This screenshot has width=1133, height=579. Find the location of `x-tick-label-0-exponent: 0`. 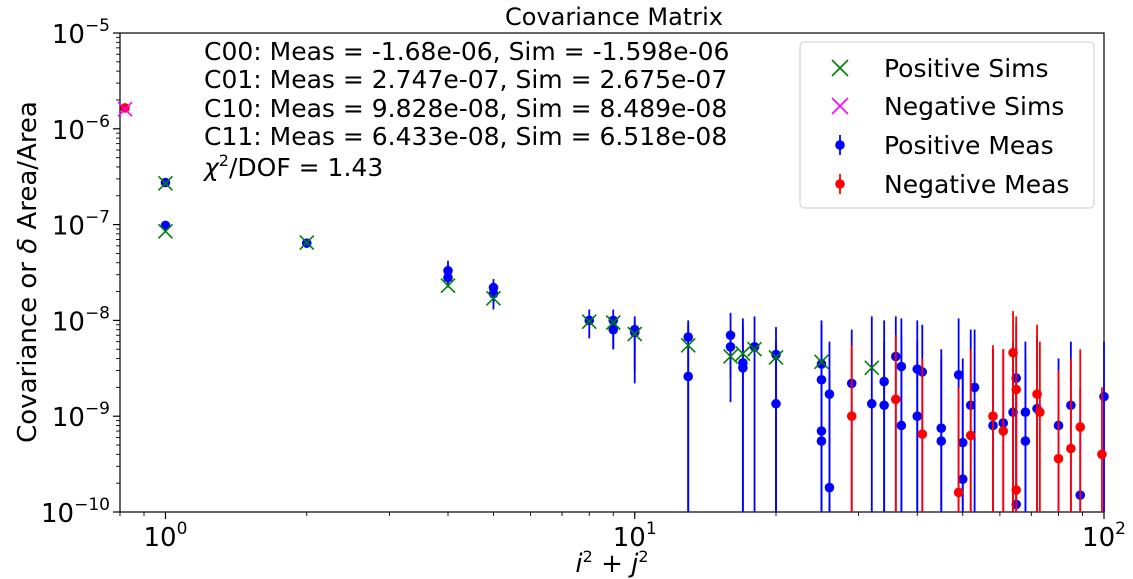

x-tick-label-0-exponent: 0 is located at coordinates (182, 529).